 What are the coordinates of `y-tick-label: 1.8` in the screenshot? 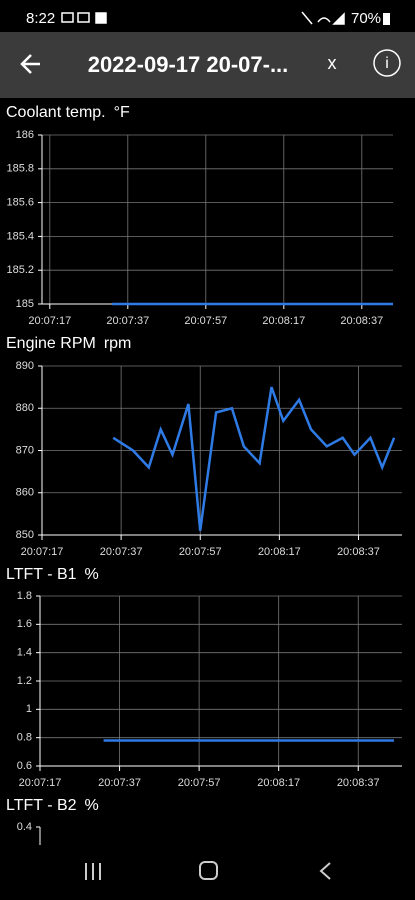 It's located at (24, 596).